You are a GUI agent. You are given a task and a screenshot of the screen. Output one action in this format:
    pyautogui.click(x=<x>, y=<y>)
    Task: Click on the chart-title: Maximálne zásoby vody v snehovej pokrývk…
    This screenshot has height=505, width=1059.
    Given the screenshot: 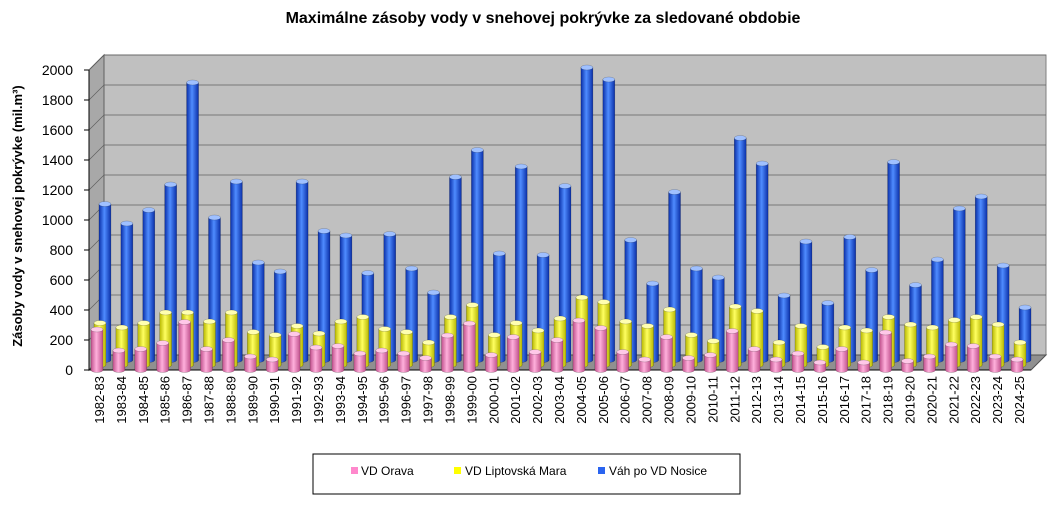 What is the action you would take?
    pyautogui.click(x=543, y=18)
    